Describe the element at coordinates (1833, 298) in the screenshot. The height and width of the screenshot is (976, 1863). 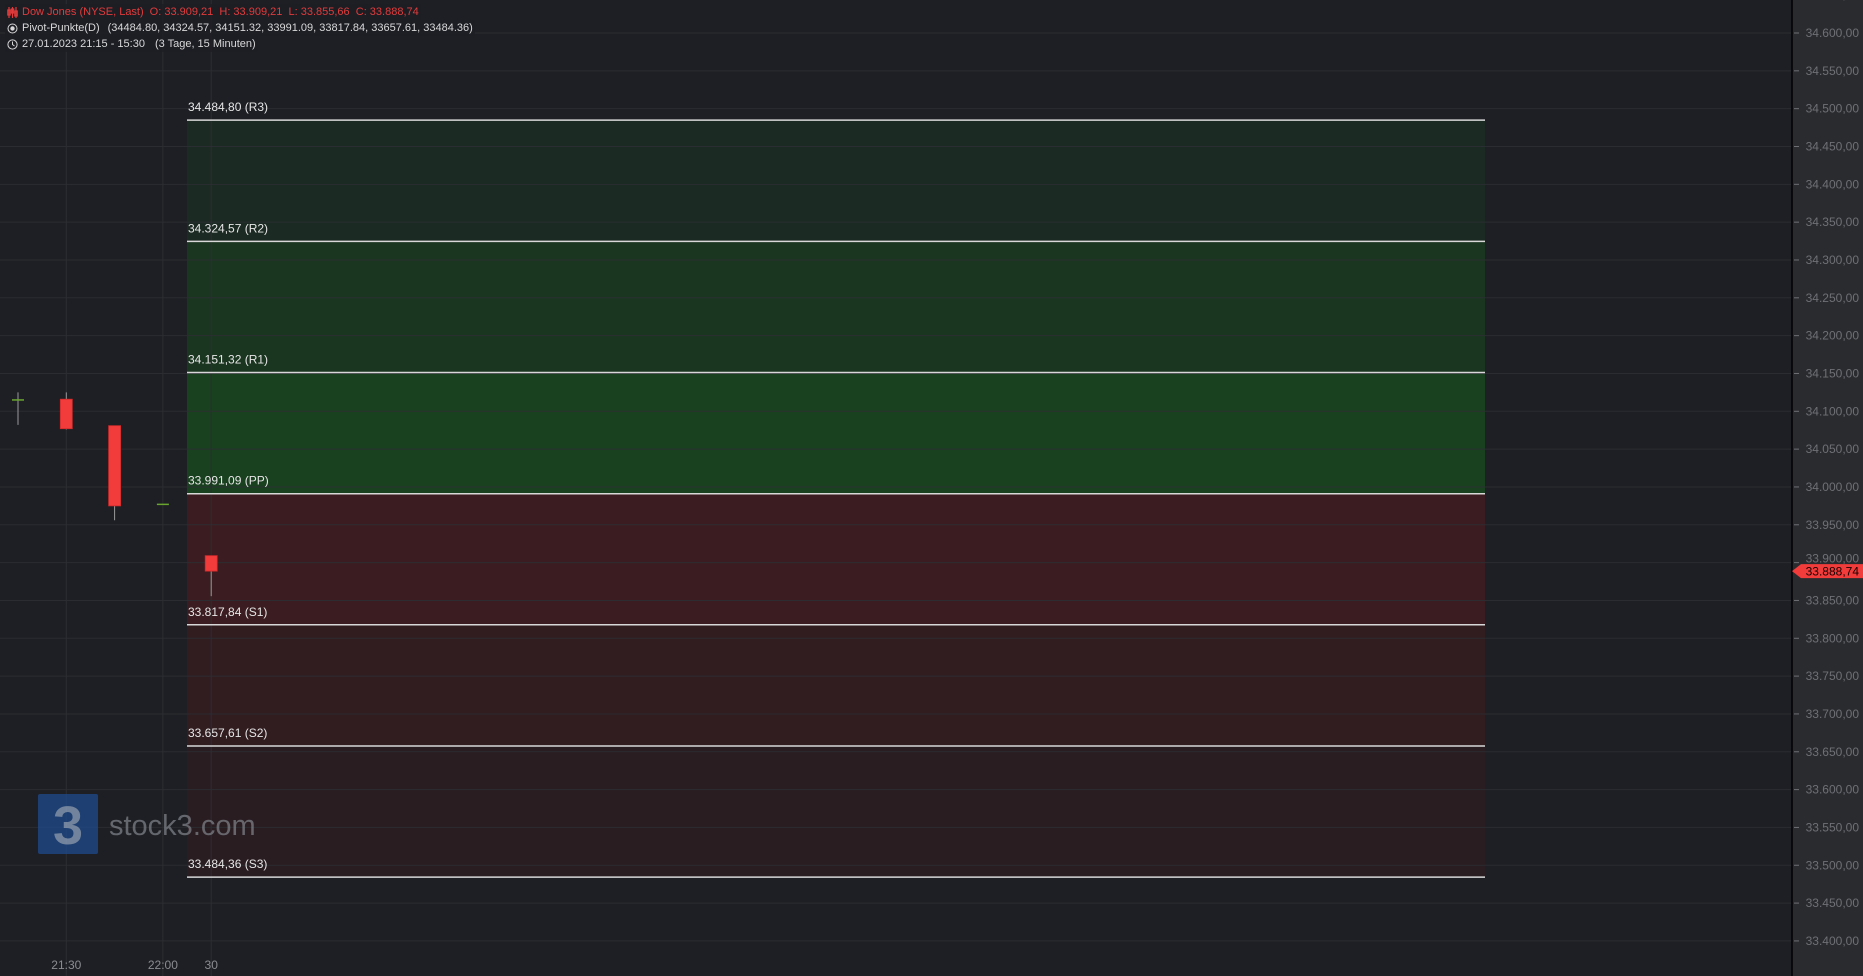
I see `y-tick-label: 34.250,00` at that location.